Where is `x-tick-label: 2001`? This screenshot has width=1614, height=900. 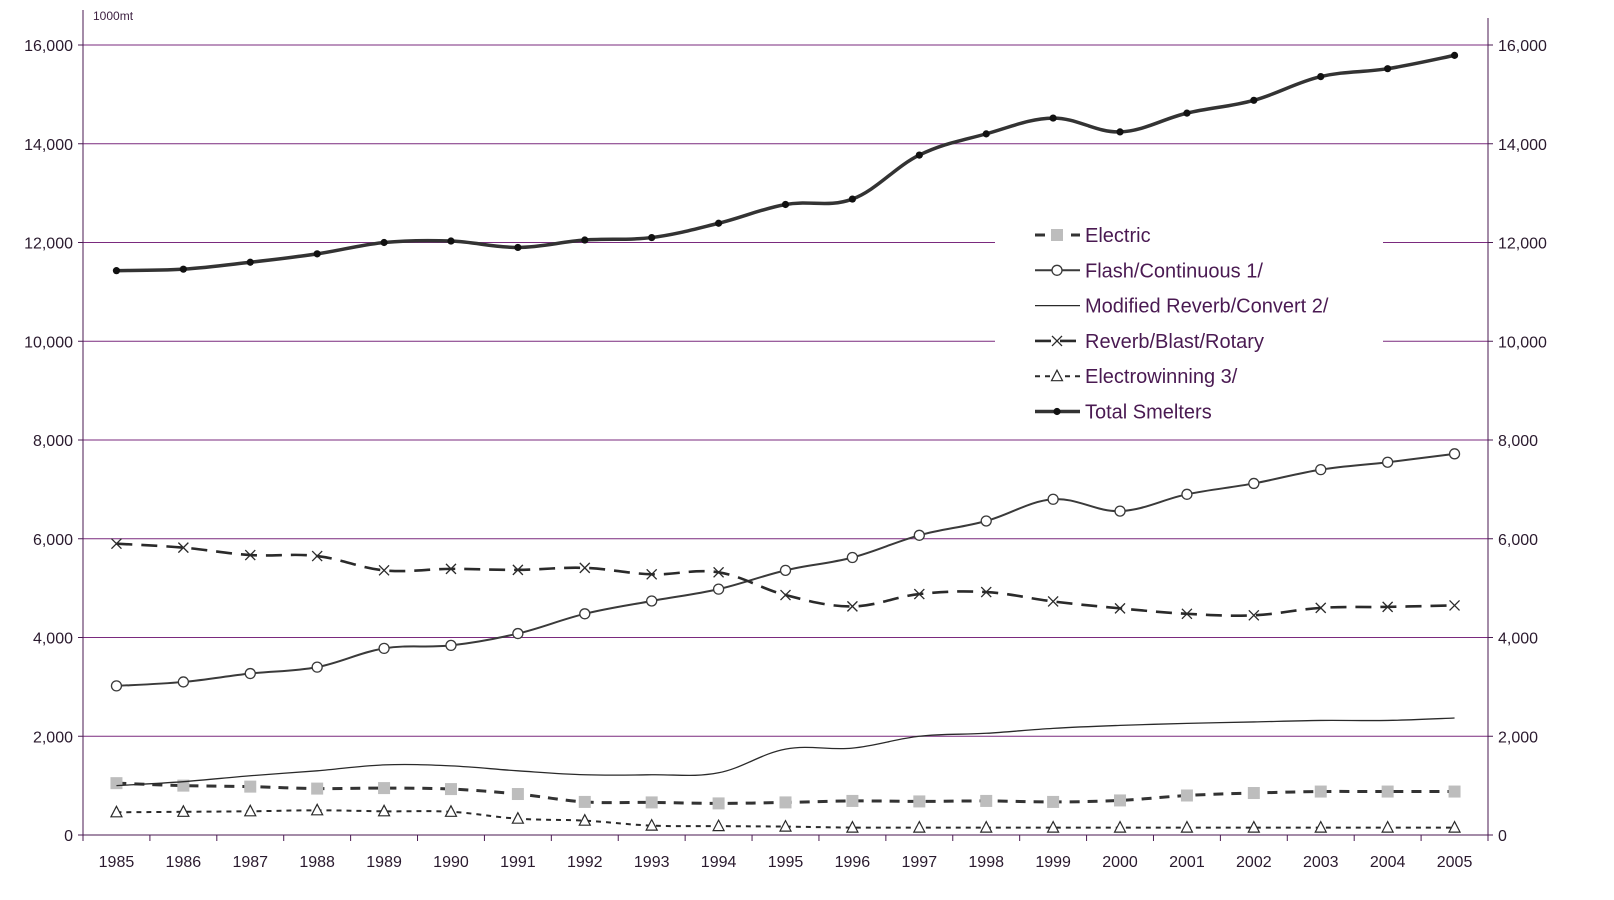 x-tick-label: 2001 is located at coordinates (1187, 862).